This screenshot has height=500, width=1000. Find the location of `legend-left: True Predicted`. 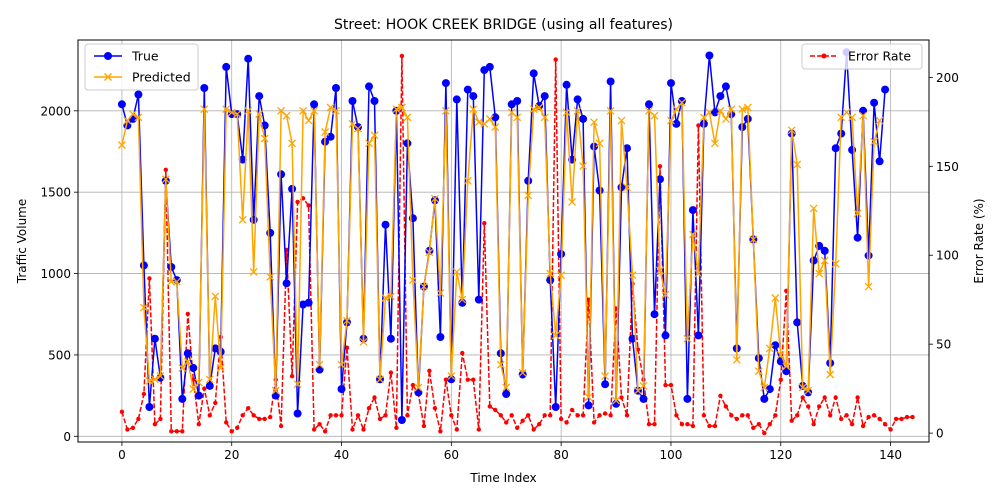

legend-left: True Predicted is located at coordinates (141, 67).